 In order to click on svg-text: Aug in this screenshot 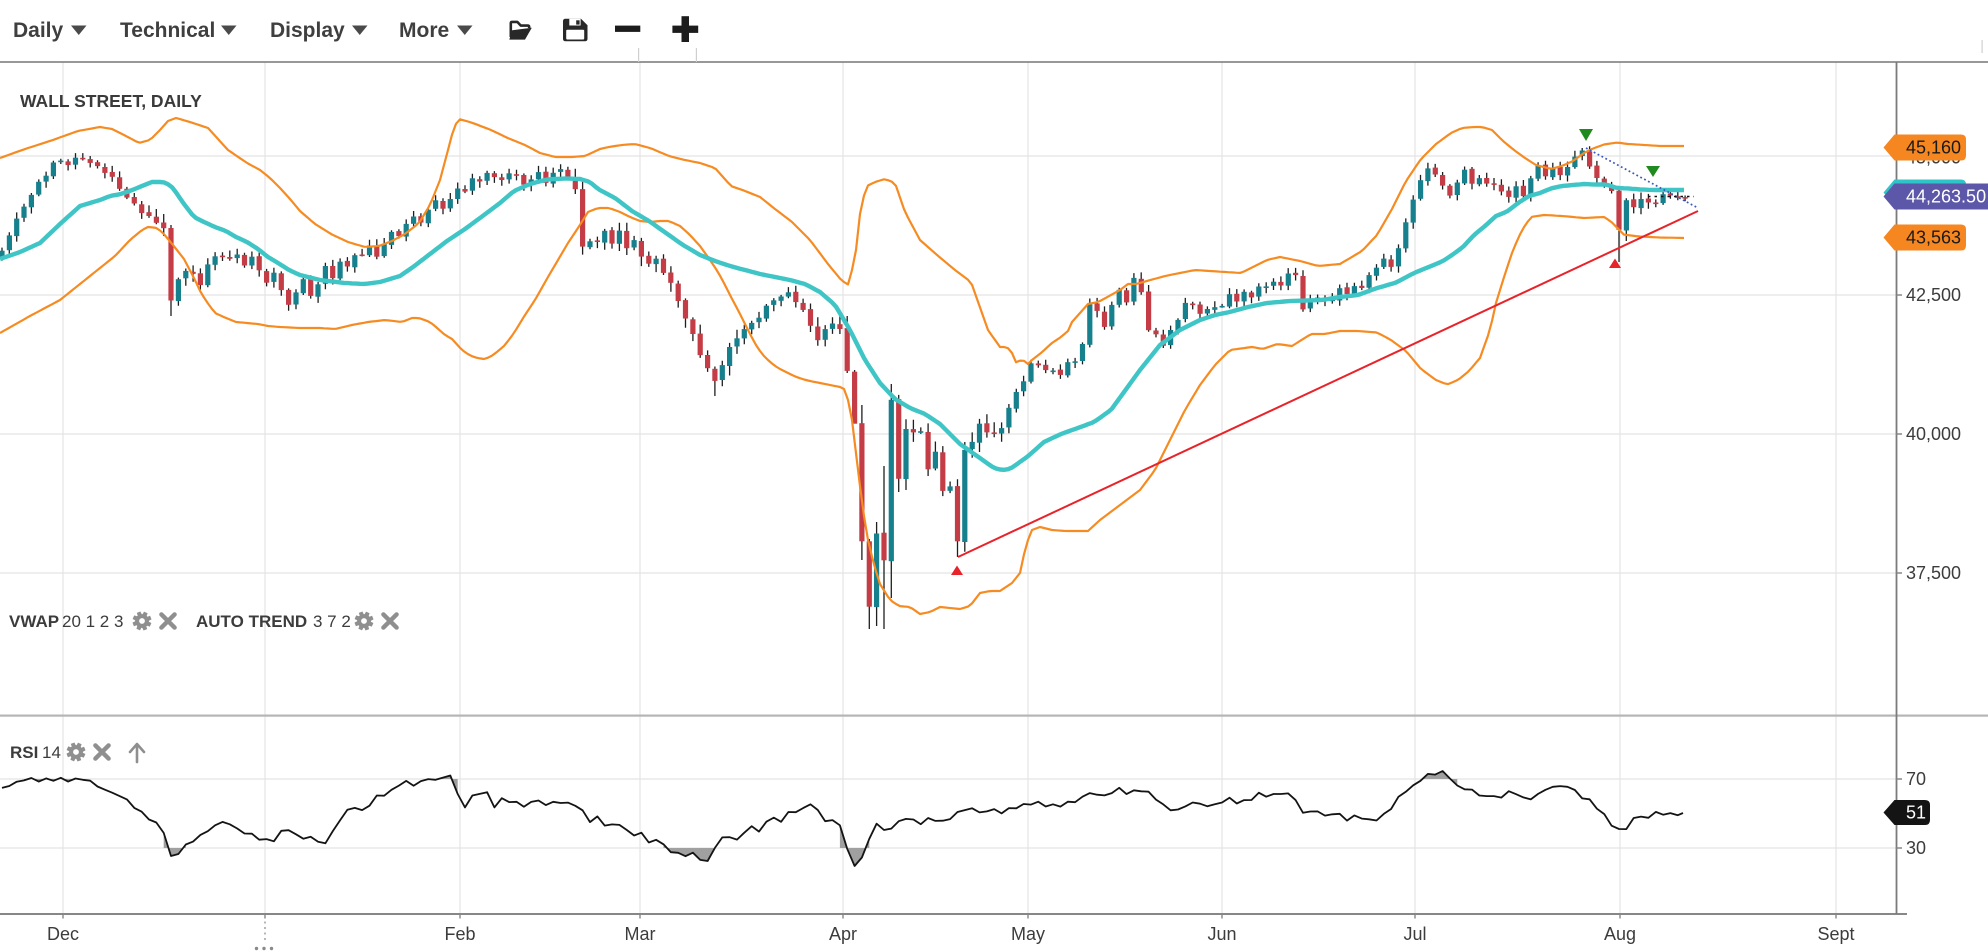, I will do `click(1620, 934)`.